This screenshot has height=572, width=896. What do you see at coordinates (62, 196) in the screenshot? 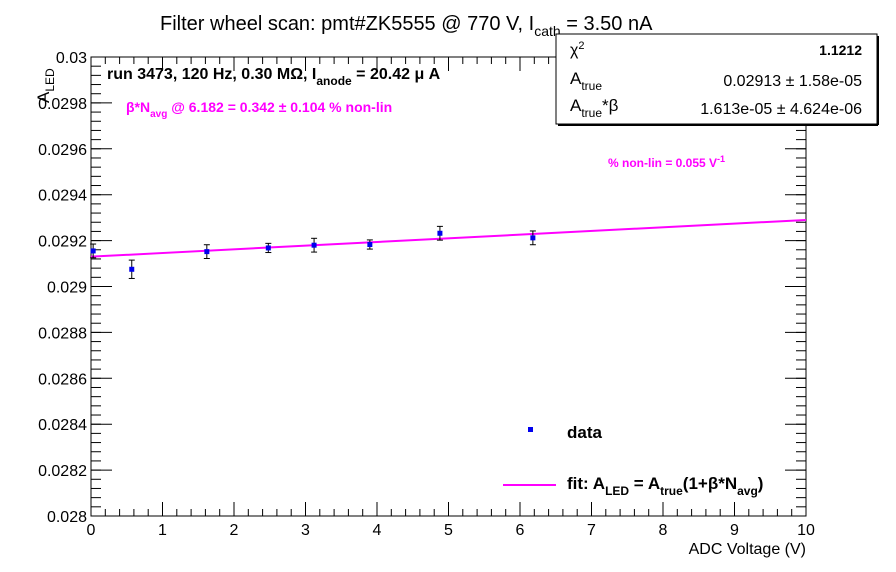
I see `y-tick-label: 0.0294` at bounding box center [62, 196].